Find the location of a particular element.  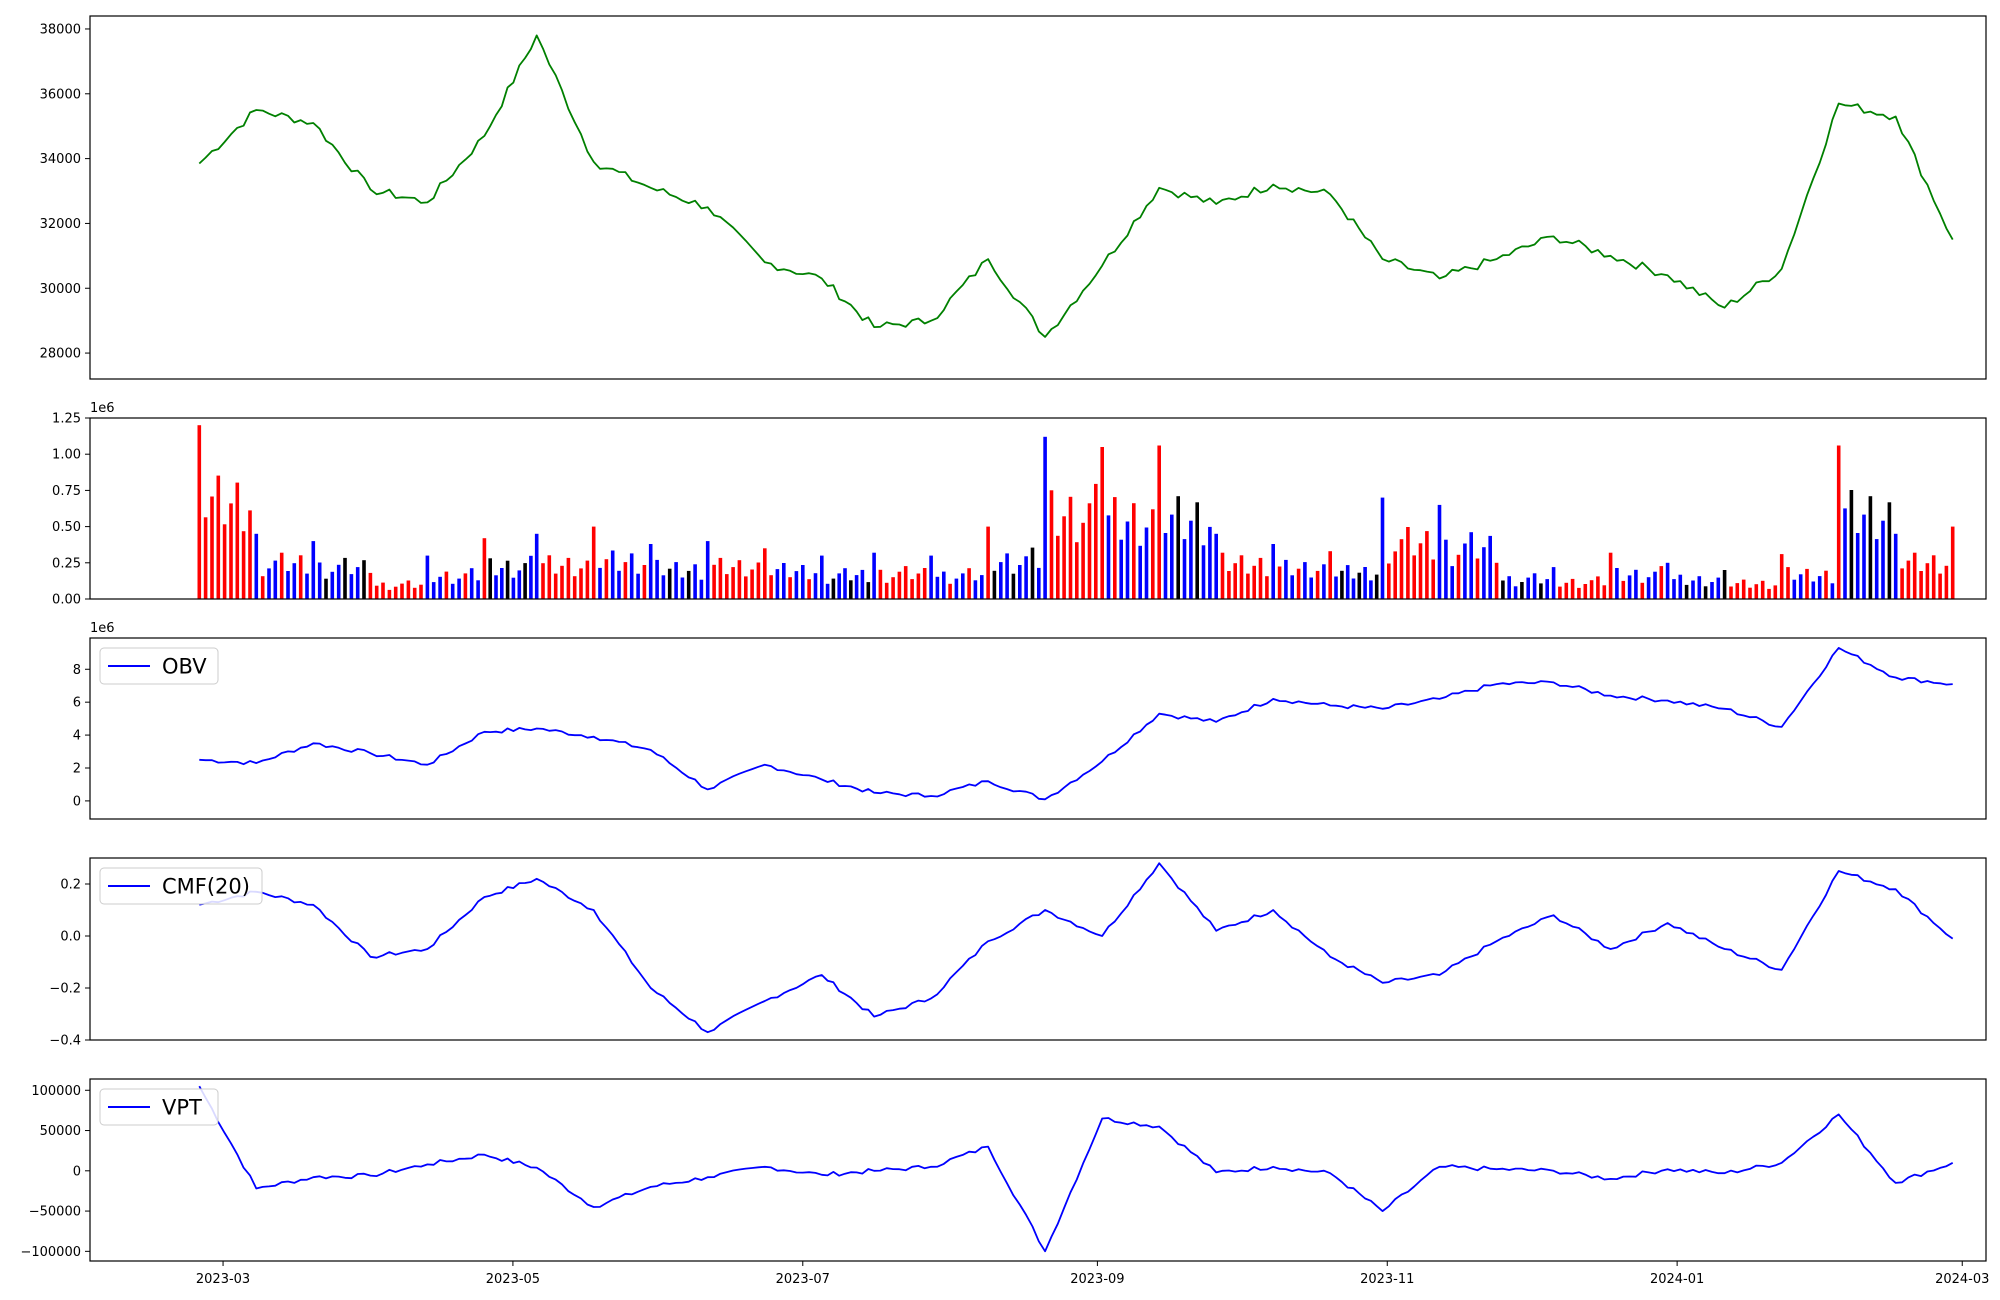

cmf-ytick-label: 0.2 is located at coordinates (70, 885).